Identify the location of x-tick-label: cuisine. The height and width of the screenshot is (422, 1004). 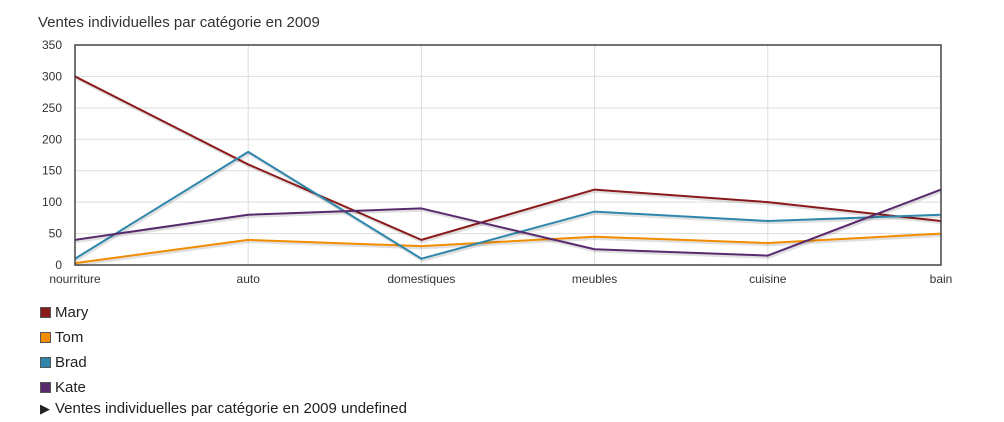
(768, 279).